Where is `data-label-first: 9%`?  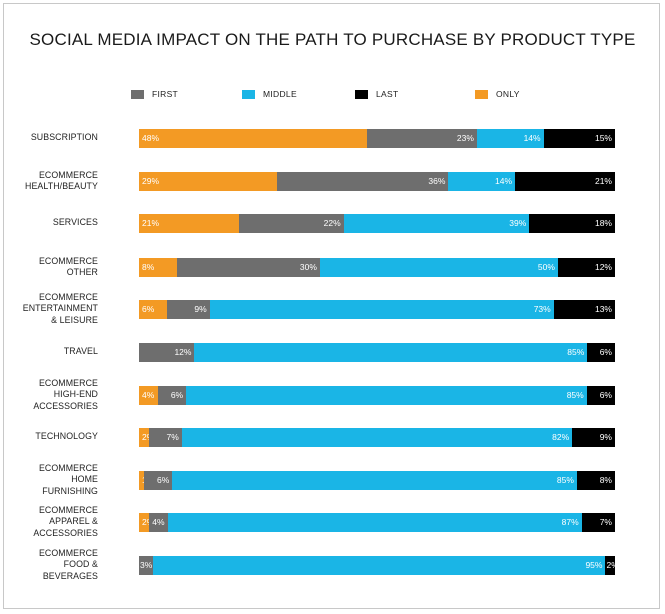 data-label-first: 9% is located at coordinates (200, 308).